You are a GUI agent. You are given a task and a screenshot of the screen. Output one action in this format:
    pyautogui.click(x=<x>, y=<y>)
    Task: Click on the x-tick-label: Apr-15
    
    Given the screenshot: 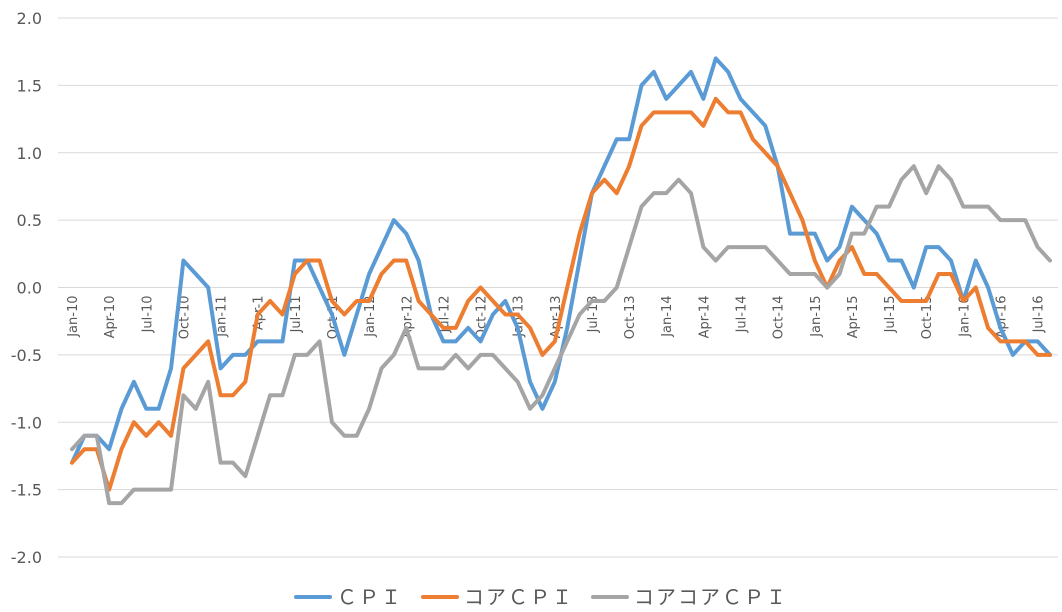 What is the action you would take?
    pyautogui.click(x=853, y=317)
    